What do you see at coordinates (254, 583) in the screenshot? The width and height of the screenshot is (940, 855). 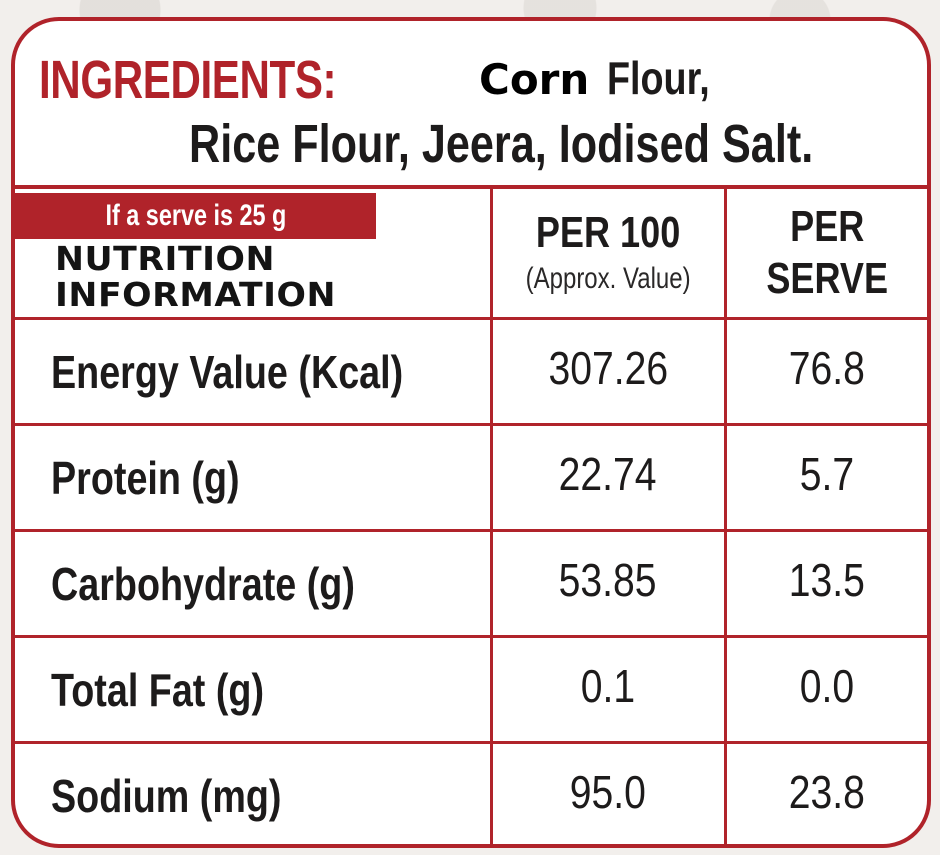 I see `nutrient-name: Carbohydrate (g)` at bounding box center [254, 583].